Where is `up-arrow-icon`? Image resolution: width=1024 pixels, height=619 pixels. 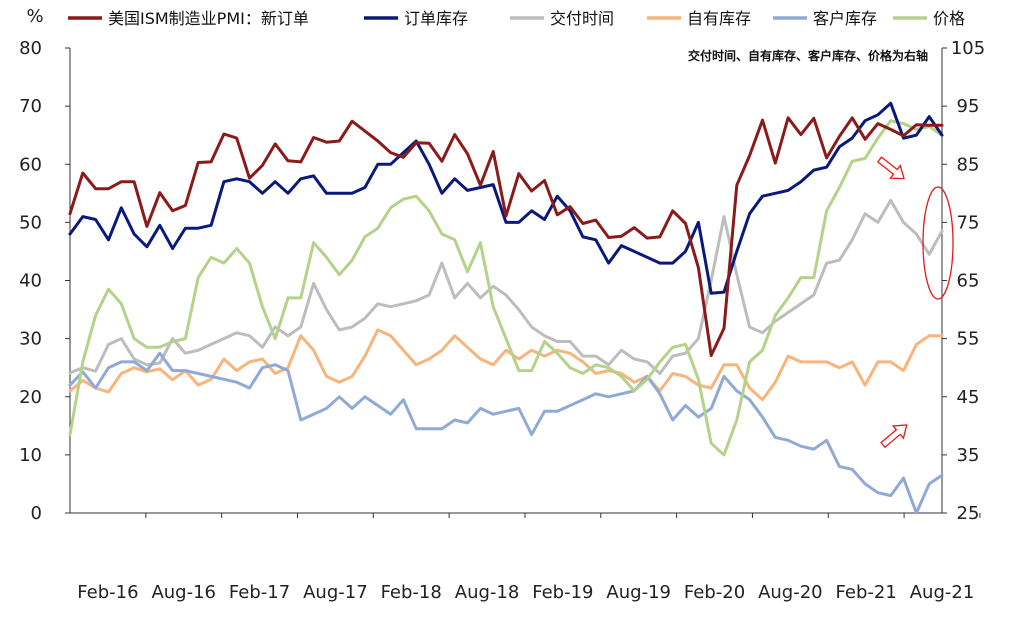
up-arrow-icon is located at coordinates (894, 436).